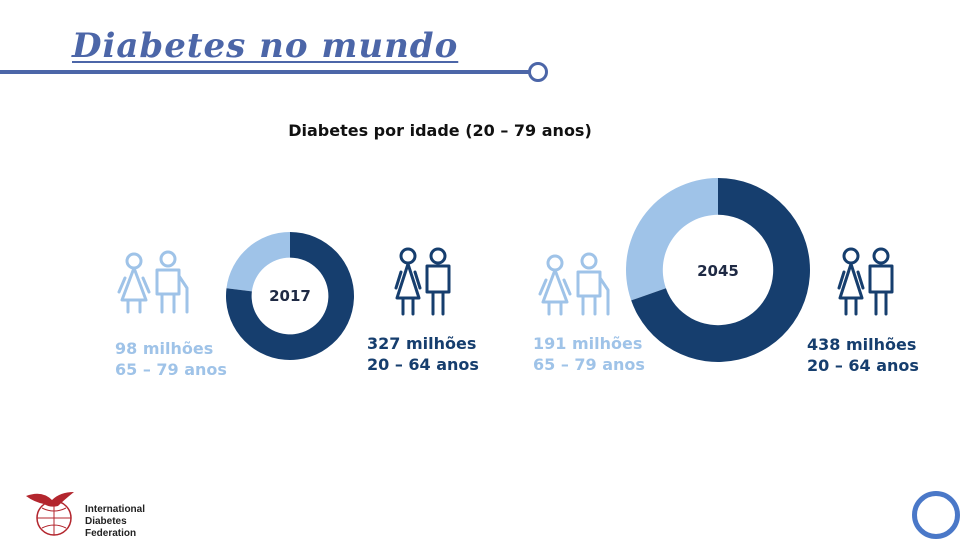  What do you see at coordinates (863, 355) in the screenshot?
I see `stat-2045-20-64: 438 milhões 20 – 64 anos` at bounding box center [863, 355].